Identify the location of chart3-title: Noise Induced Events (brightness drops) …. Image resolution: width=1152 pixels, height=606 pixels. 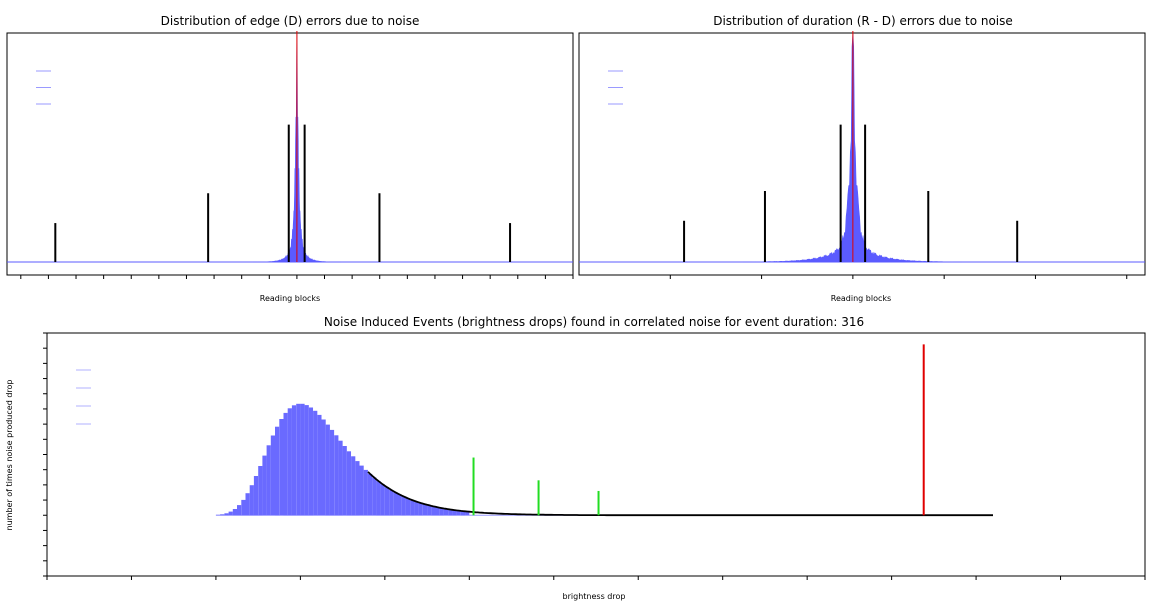
(594, 322).